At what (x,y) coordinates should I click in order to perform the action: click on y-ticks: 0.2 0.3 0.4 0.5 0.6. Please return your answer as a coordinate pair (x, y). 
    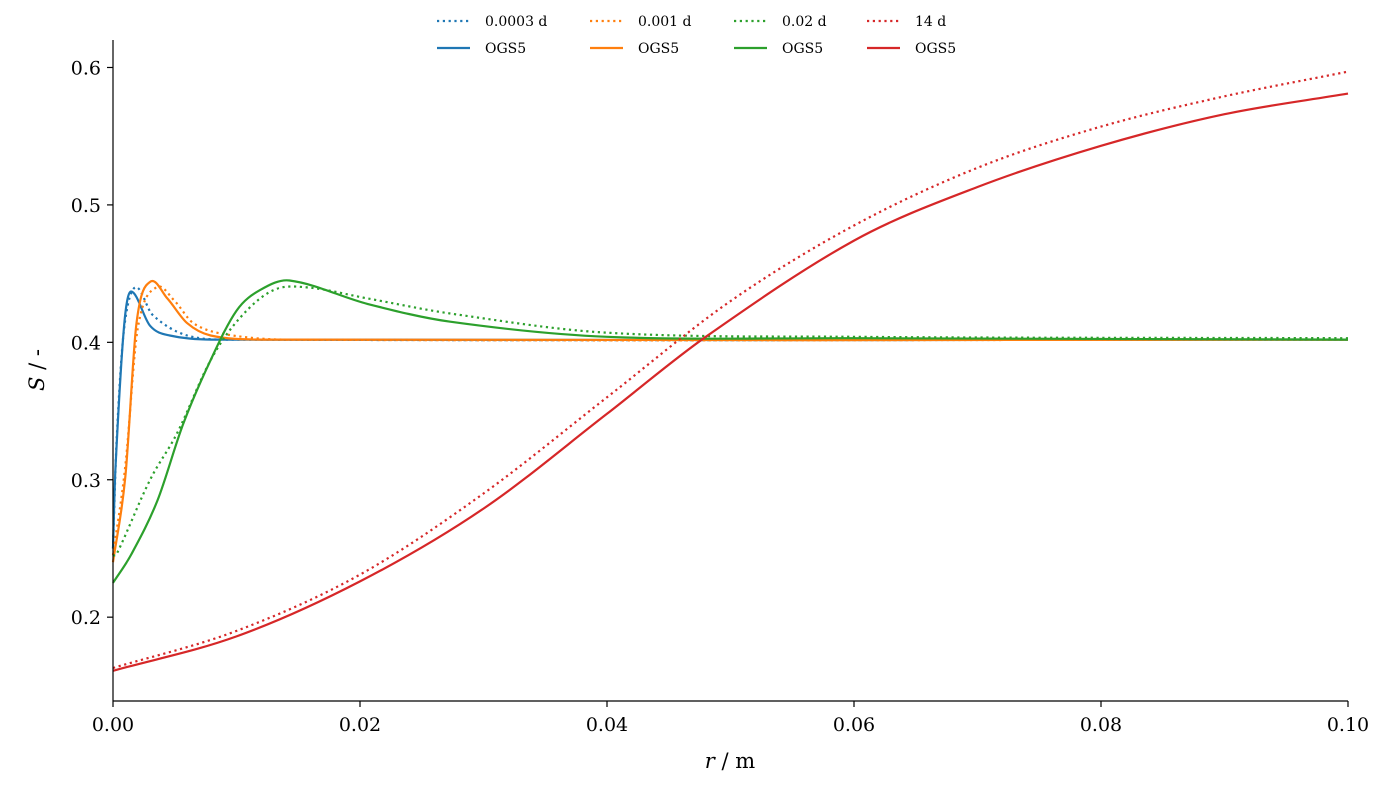
    Looking at the image, I should click on (92, 343).